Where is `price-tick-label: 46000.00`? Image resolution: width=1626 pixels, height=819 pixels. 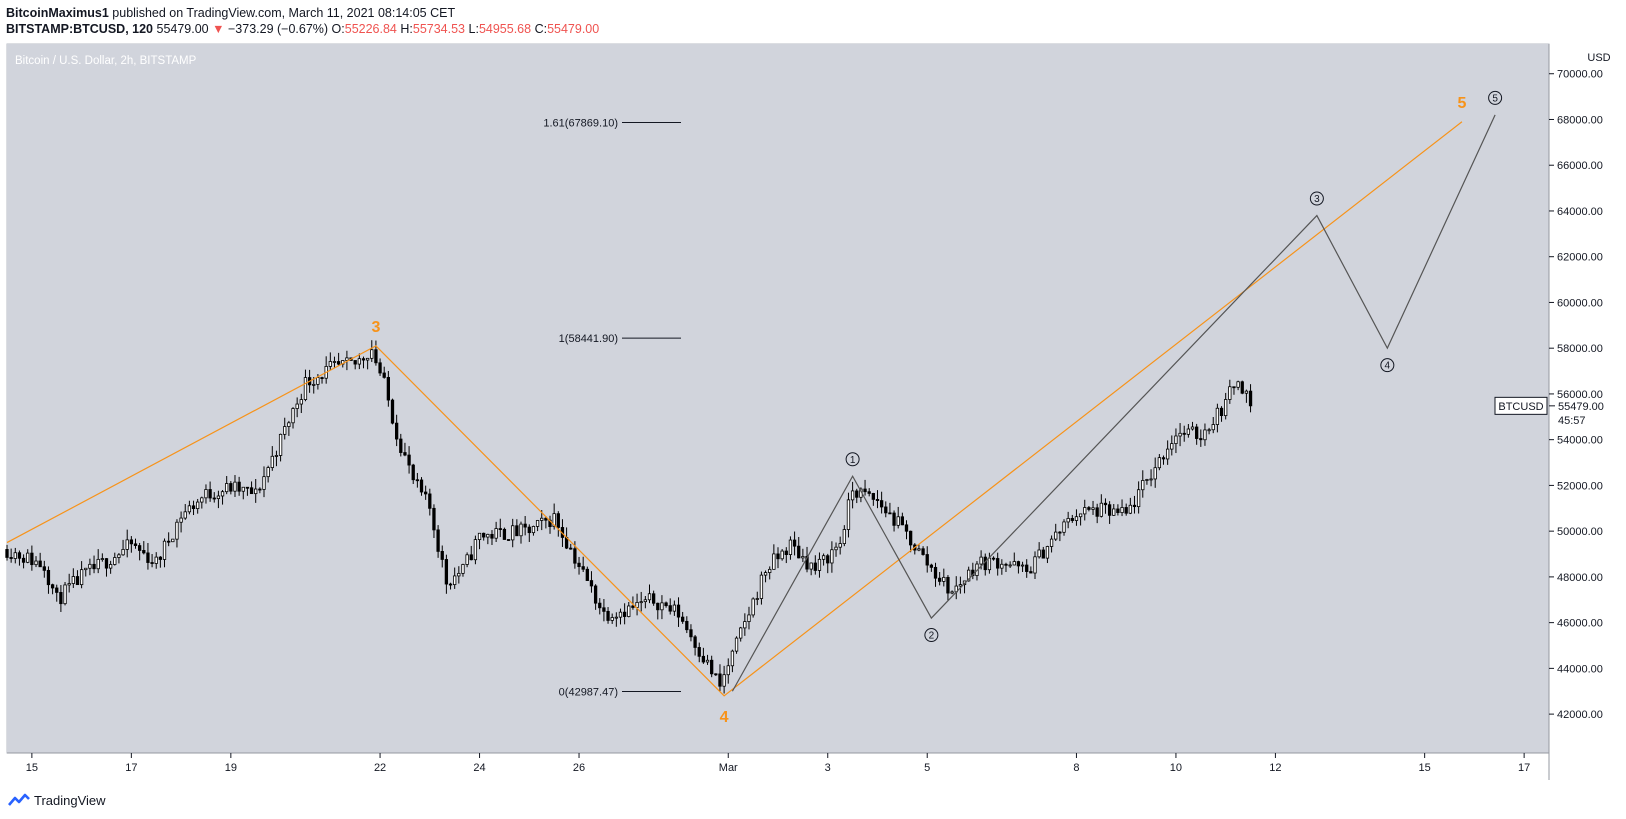
price-tick-label: 46000.00 is located at coordinates (1580, 624).